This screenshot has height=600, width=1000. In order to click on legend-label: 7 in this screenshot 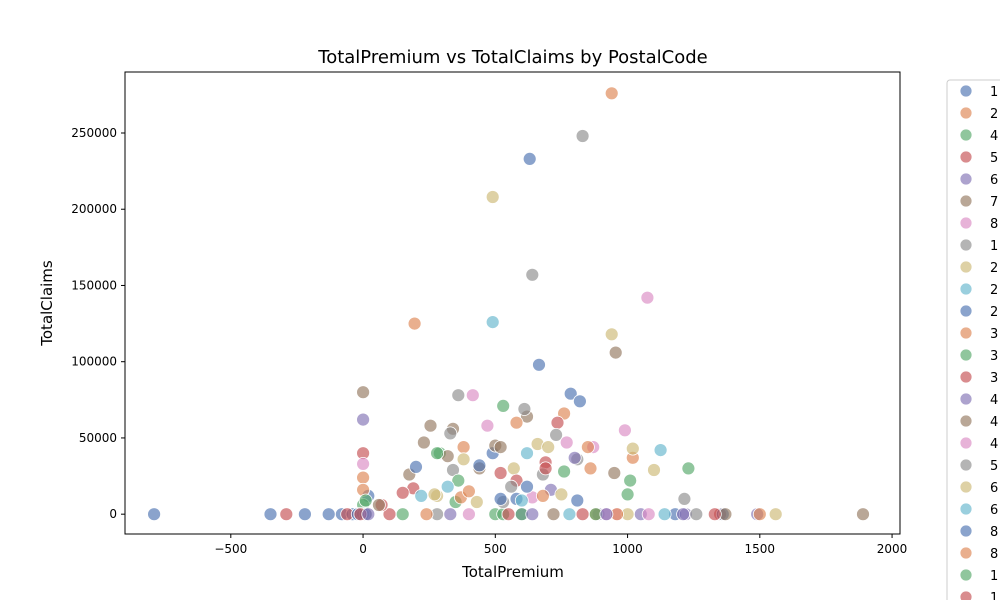, I will do `click(994, 202)`.